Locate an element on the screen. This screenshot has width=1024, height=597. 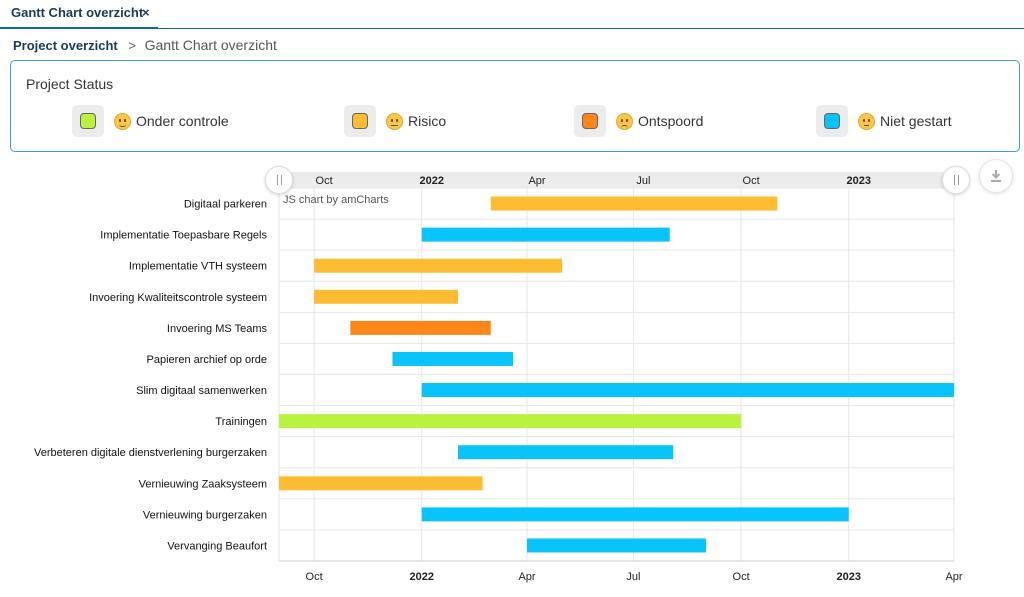
task-label: Invoering Kwaliteitscontrole systeem is located at coordinates (178, 298).